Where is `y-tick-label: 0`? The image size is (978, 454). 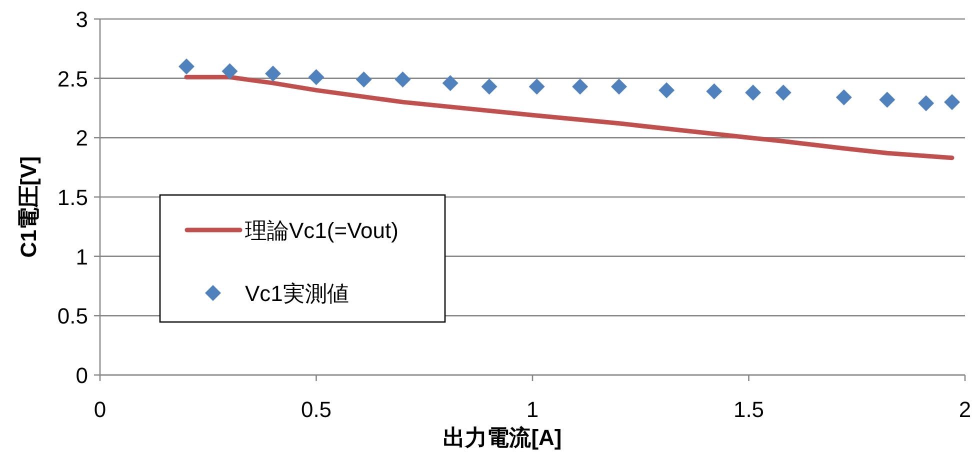
y-tick-label: 0 is located at coordinates (82, 375).